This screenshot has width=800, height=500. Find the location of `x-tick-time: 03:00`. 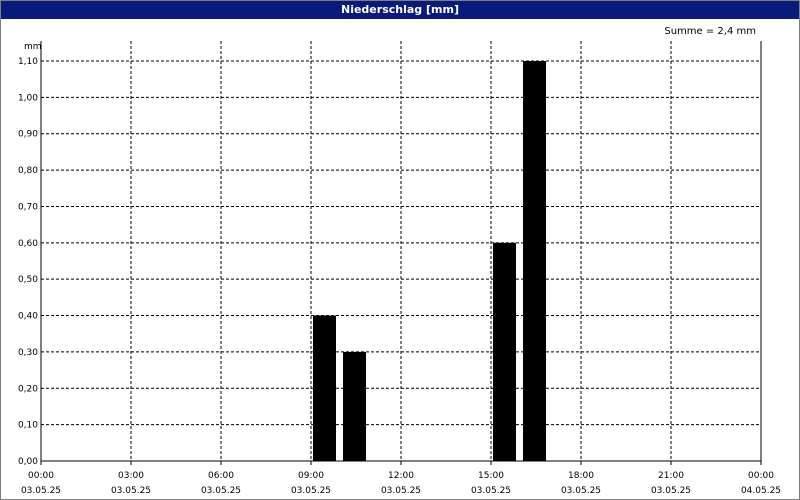

x-tick-time: 03:00 is located at coordinates (131, 476).